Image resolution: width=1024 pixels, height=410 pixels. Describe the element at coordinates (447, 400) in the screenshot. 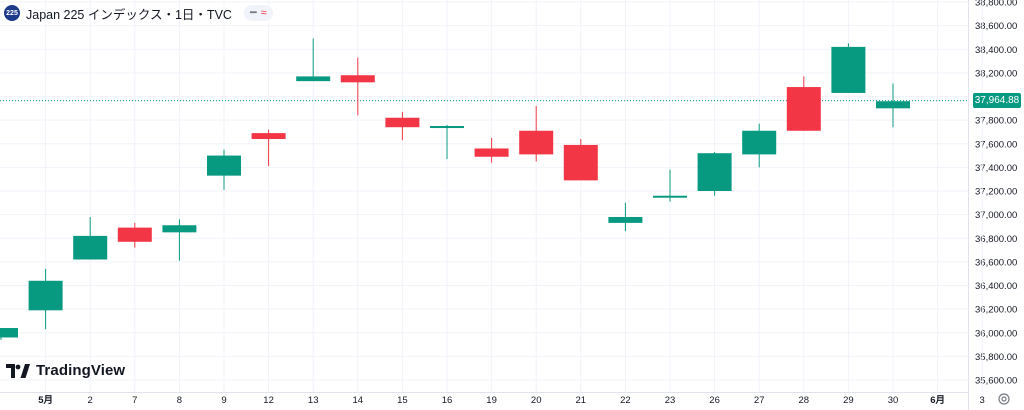

I see `x-tick-label: 16` at that location.